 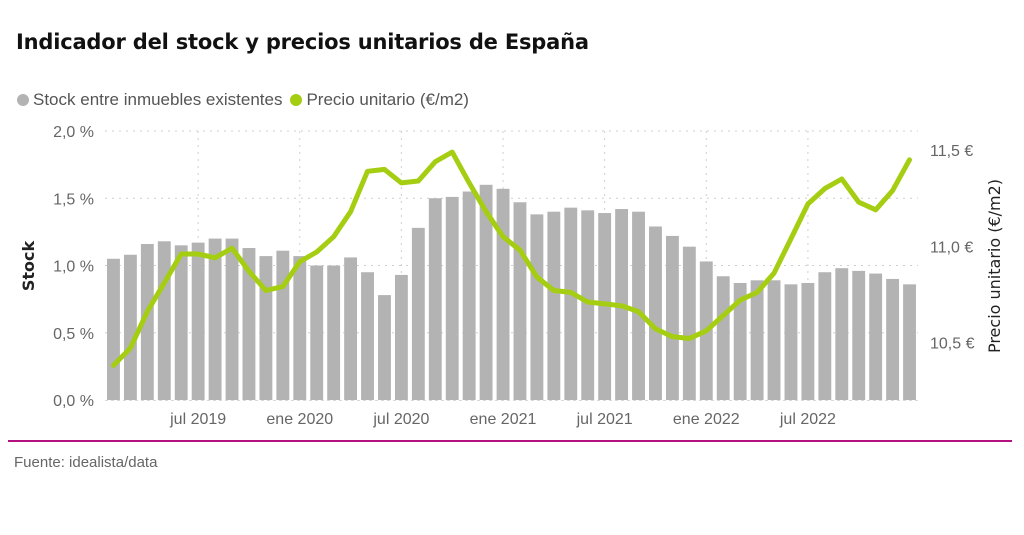 What do you see at coordinates (299, 419) in the screenshot?
I see `x-tick-label: ene 2020` at bounding box center [299, 419].